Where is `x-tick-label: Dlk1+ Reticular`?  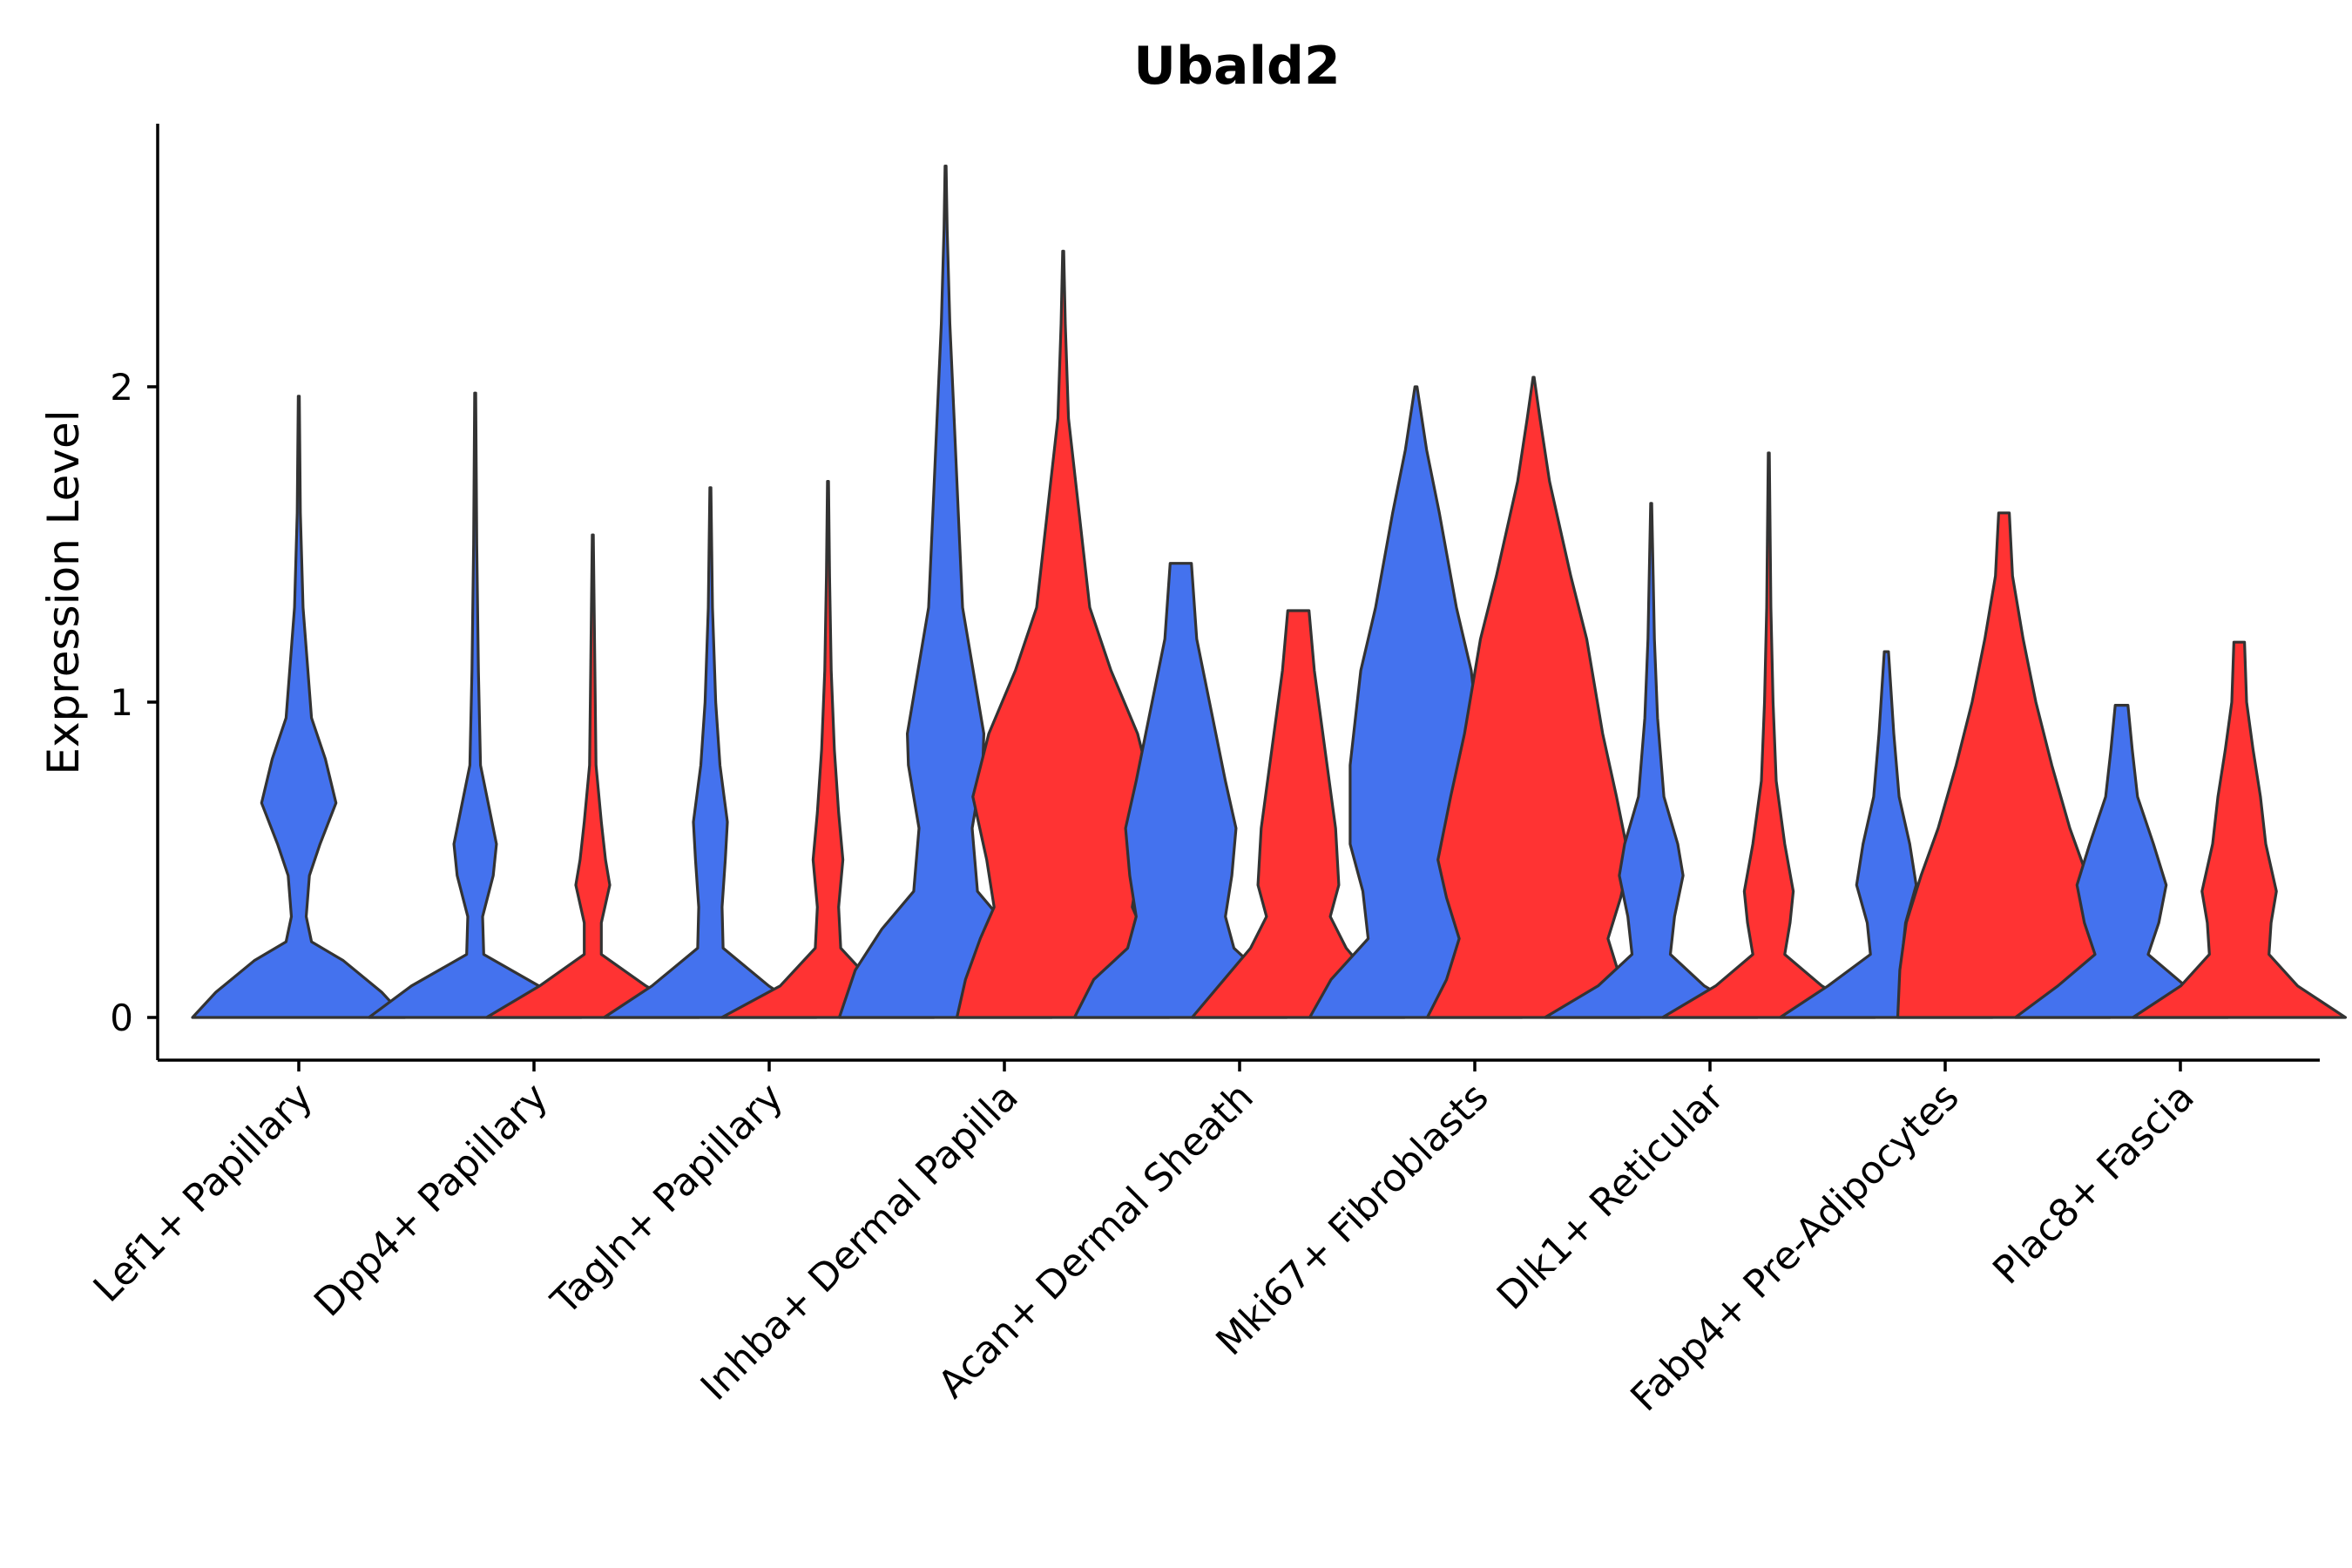
x-tick-label: Dlk1+ Reticular is located at coordinates (1611, 1196).